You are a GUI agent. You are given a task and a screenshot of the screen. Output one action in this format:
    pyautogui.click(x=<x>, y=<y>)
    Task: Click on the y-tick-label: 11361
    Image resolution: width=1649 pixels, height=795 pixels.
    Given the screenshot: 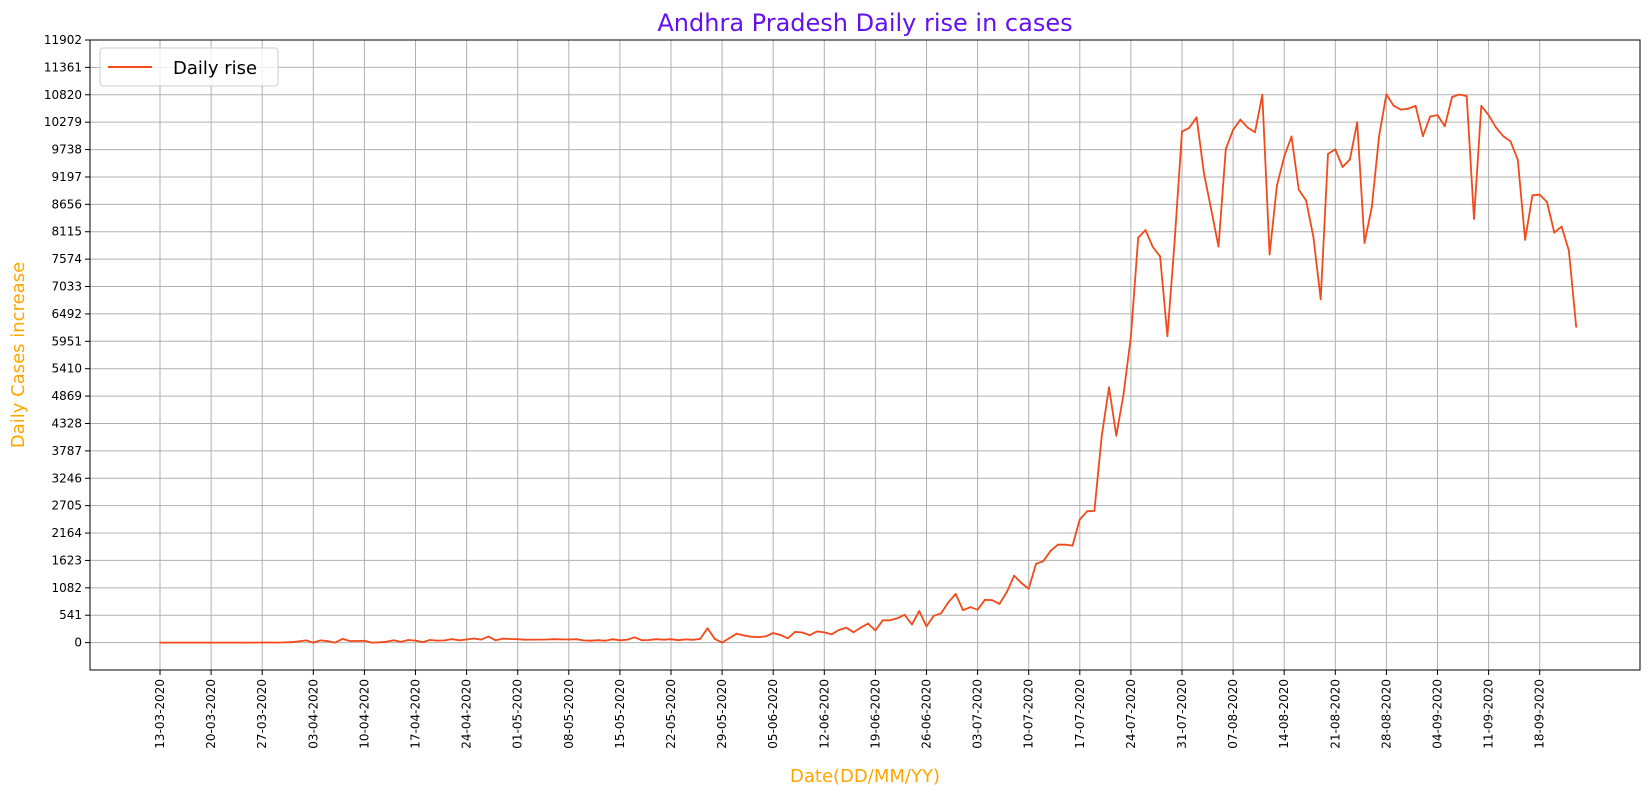 What is the action you would take?
    pyautogui.click(x=63, y=67)
    